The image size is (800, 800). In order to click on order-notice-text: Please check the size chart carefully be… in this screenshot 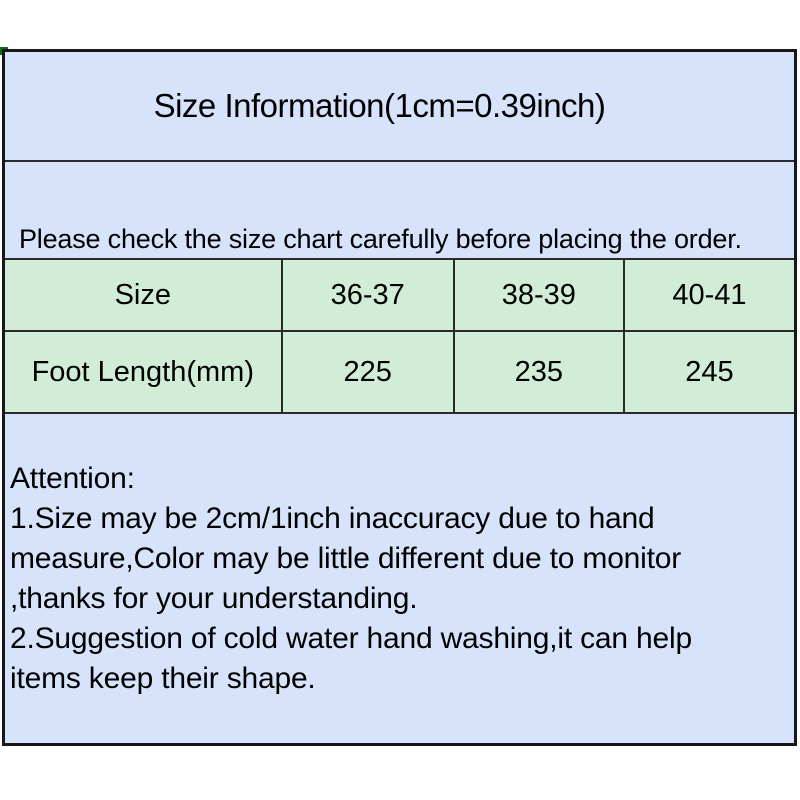, I will do `click(380, 239)`.